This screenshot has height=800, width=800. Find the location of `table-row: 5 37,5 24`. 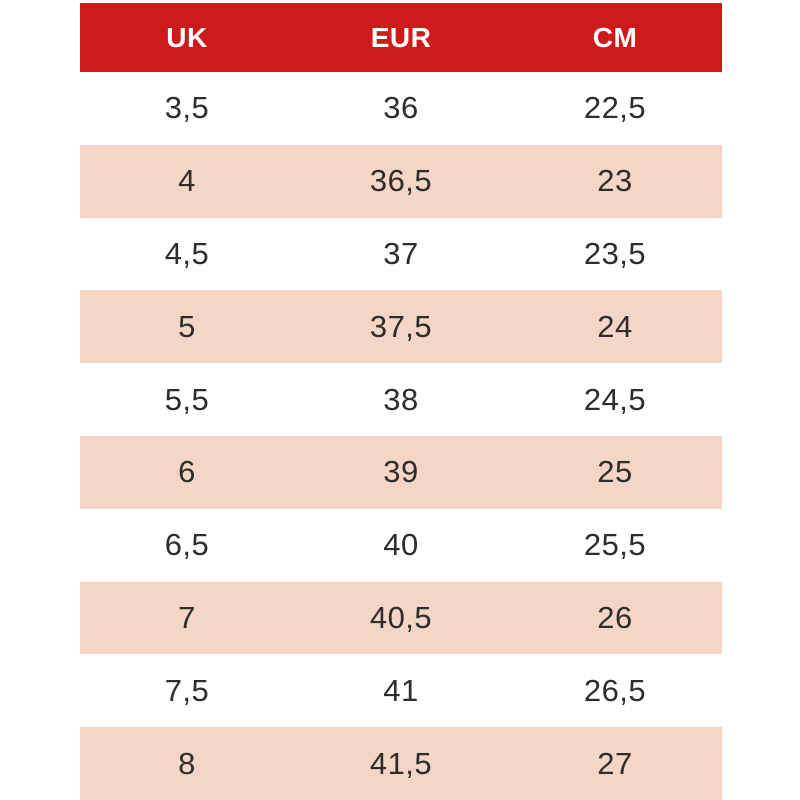

table-row: 5 37,5 24 is located at coordinates (401, 327).